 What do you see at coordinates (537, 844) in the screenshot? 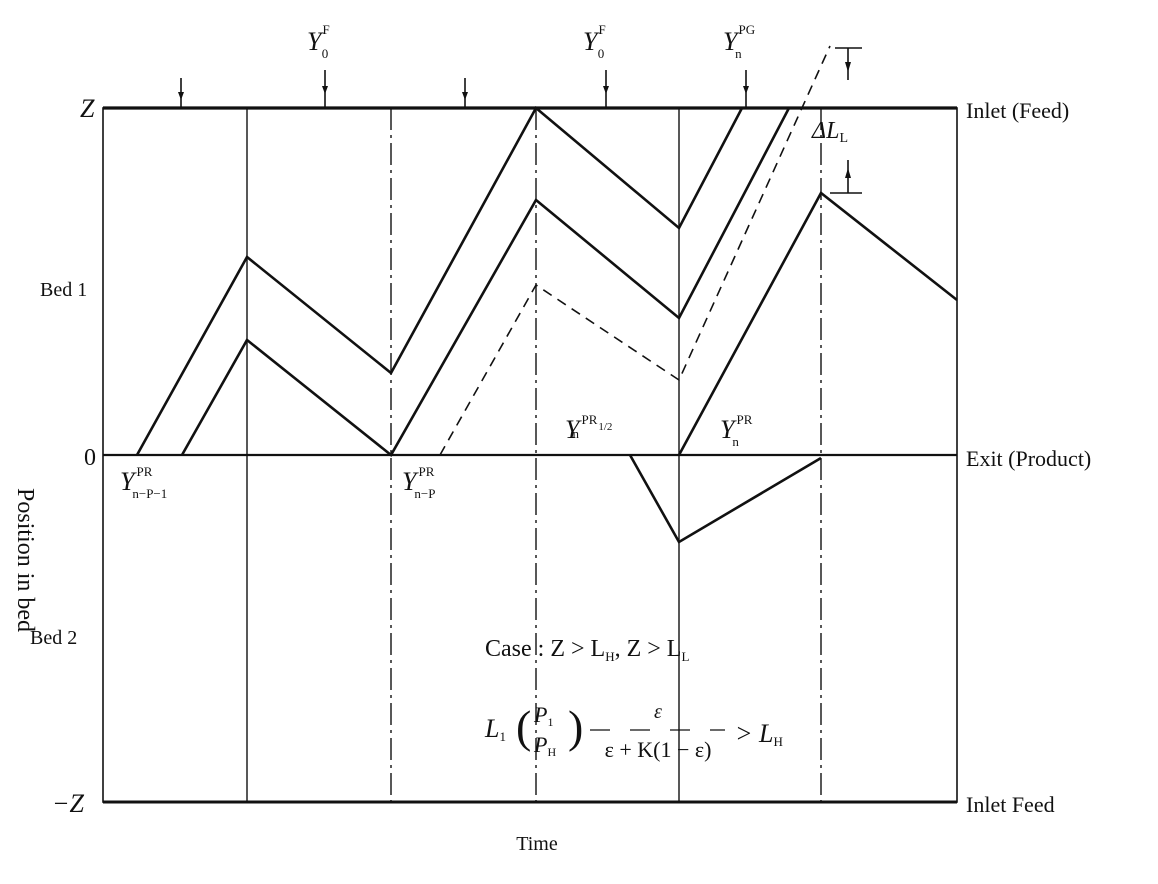
I see `x-axis-title: Time` at bounding box center [537, 844].